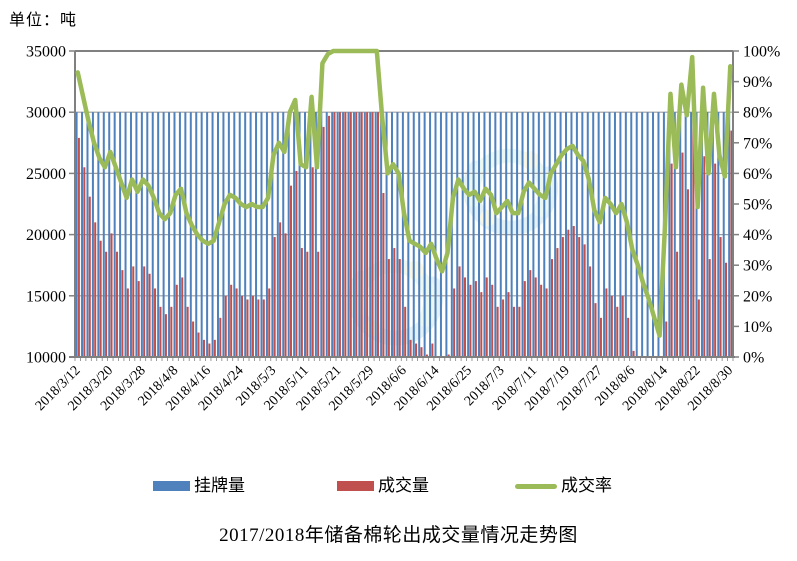 The image size is (797, 561). I want to click on legend-swatch-deal-bar, so click(355, 486).